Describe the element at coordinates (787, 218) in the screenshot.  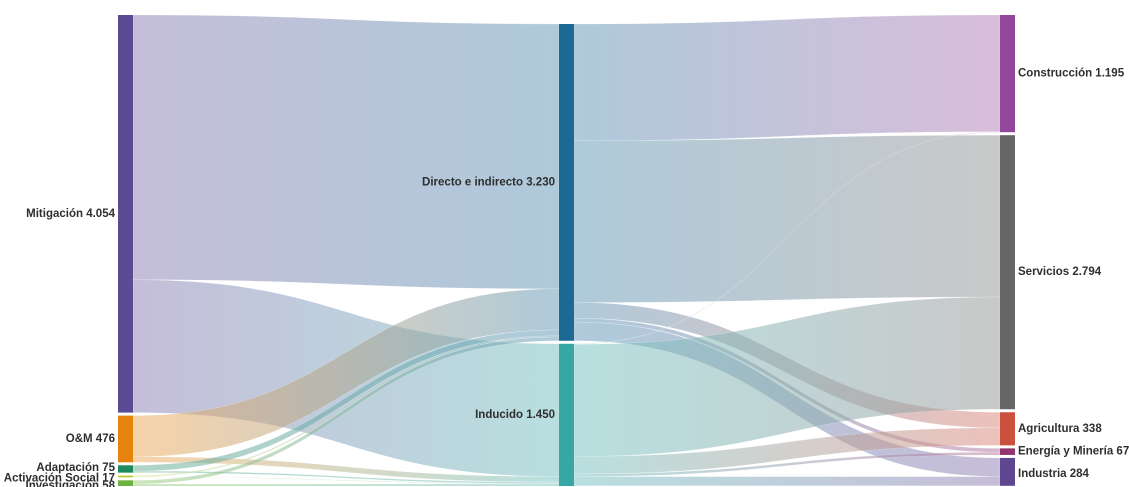
I see `link-directo-to-servicios` at that location.